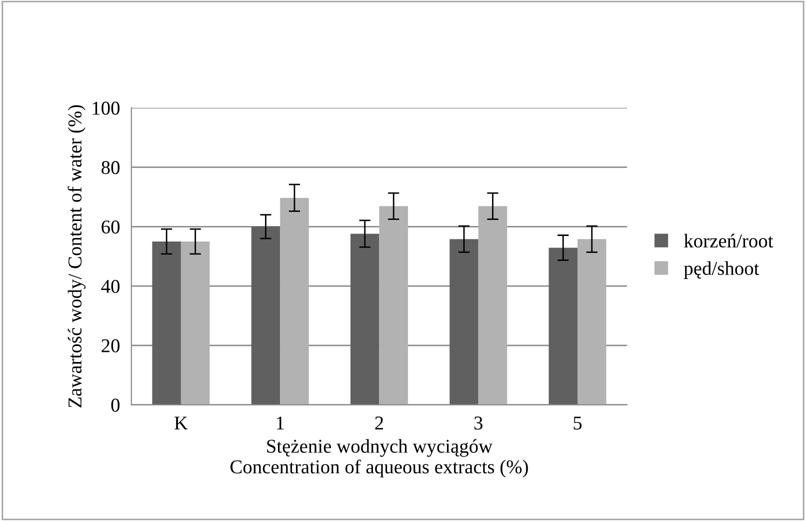 This screenshot has width=806, height=521. I want to click on x-tick-label: K, so click(181, 423).